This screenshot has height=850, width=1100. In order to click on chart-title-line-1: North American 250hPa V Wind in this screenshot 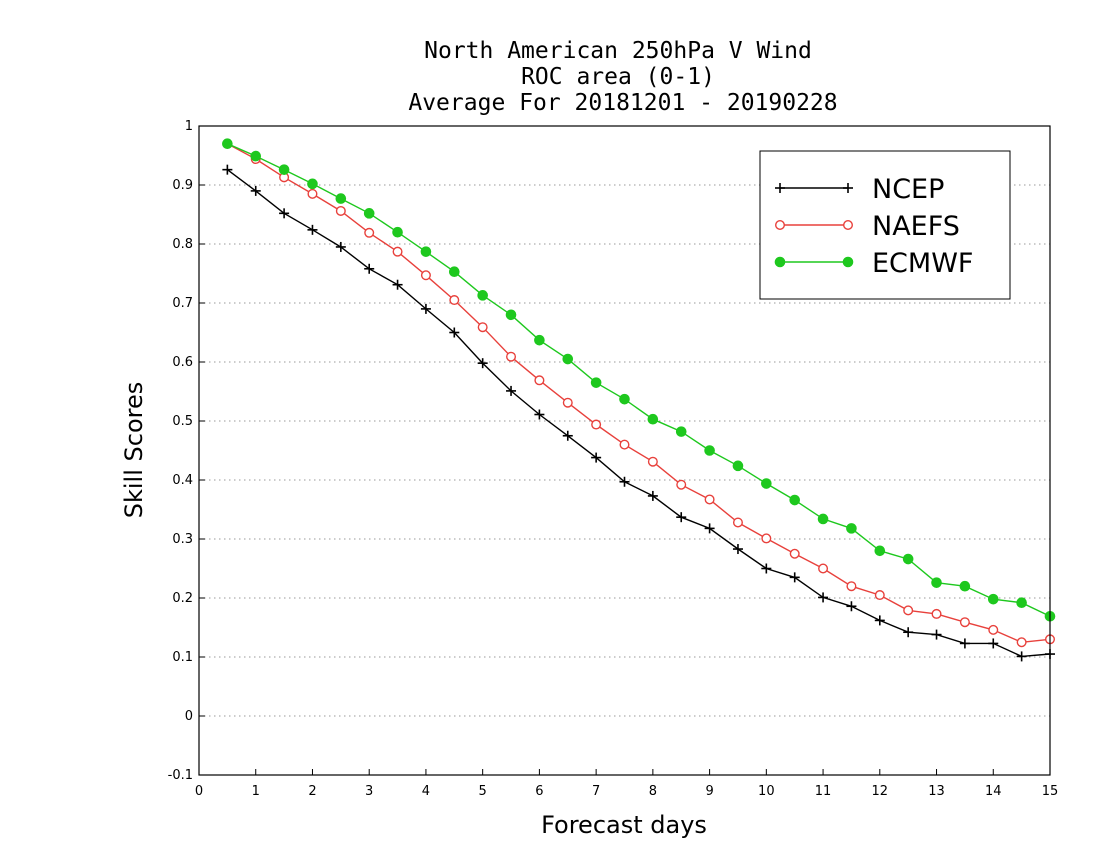, I will do `click(618, 51)`.